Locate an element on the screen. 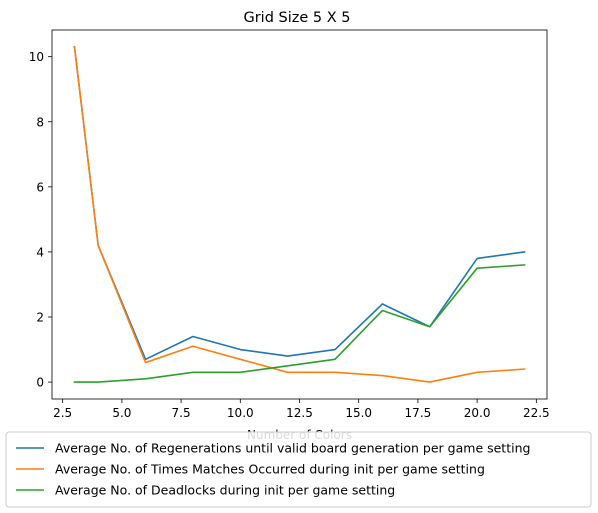  y-tick-label: 6 is located at coordinates (40, 187).